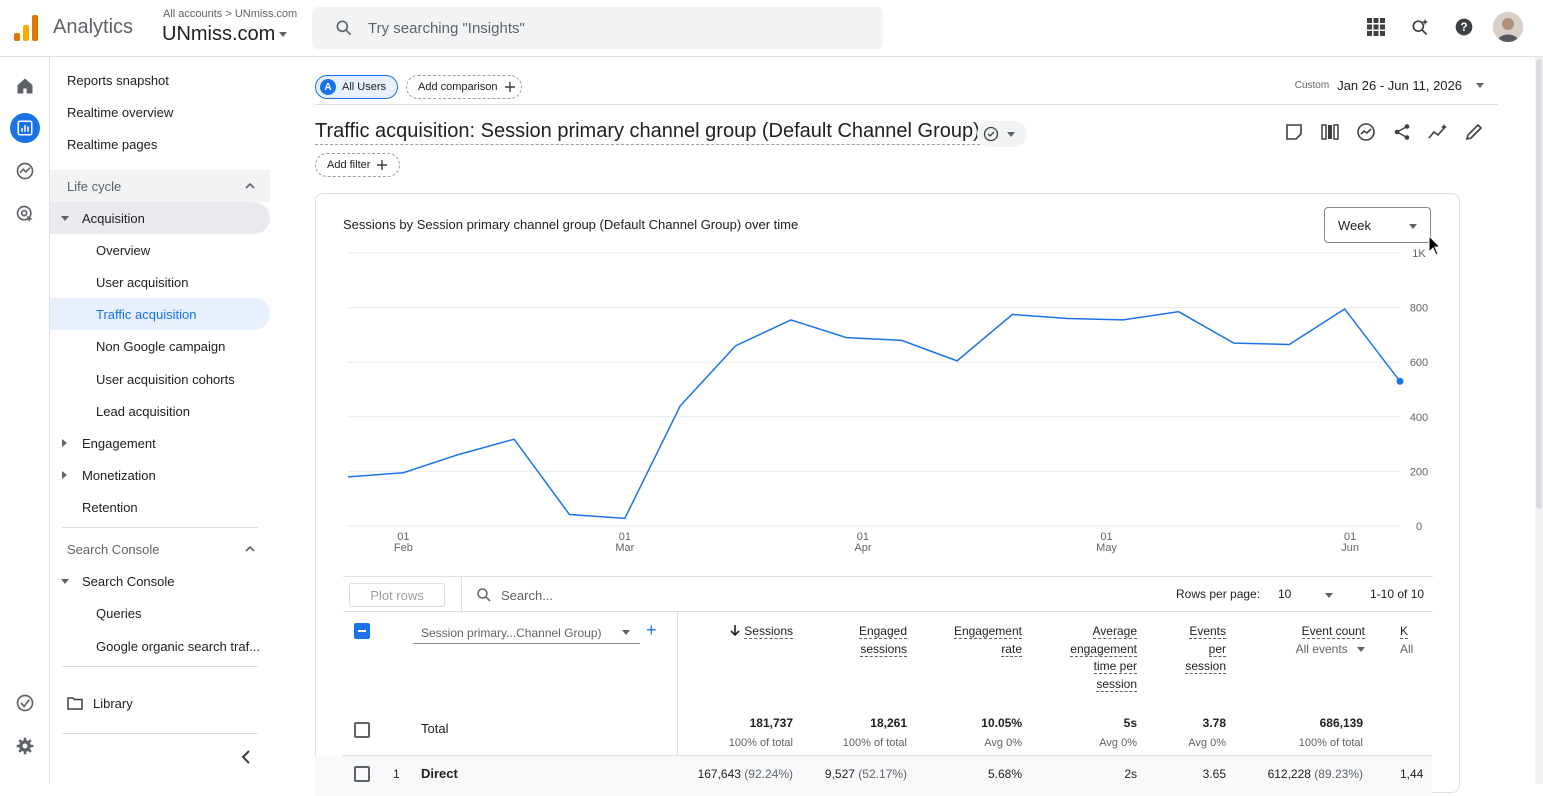 This screenshot has width=1543, height=796. Describe the element at coordinates (1002, 134) in the screenshot. I see `report-status-button` at that location.